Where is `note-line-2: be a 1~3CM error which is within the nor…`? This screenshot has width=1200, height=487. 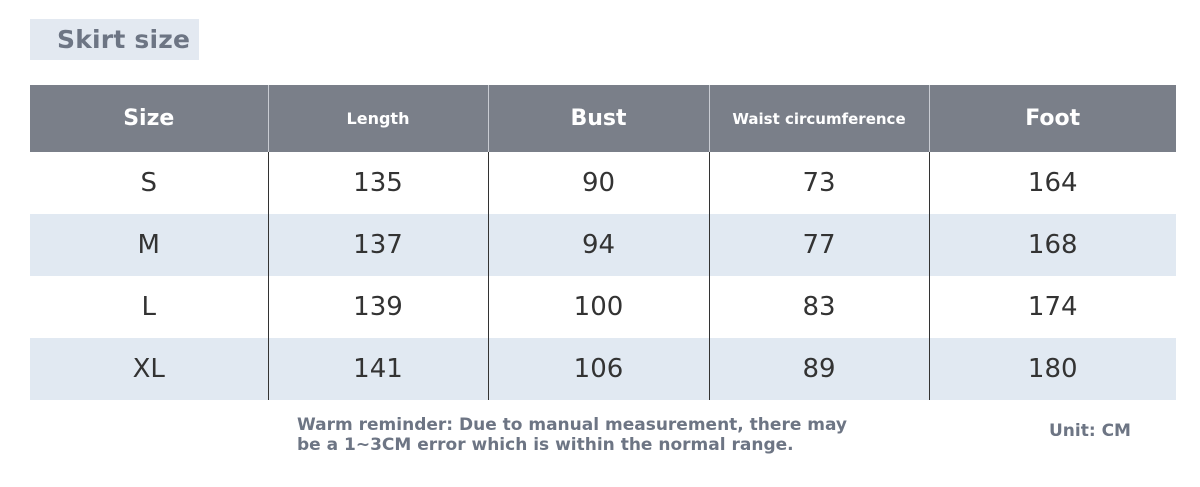 note-line-2: be a 1~3CM error which is within the nor… is located at coordinates (545, 445).